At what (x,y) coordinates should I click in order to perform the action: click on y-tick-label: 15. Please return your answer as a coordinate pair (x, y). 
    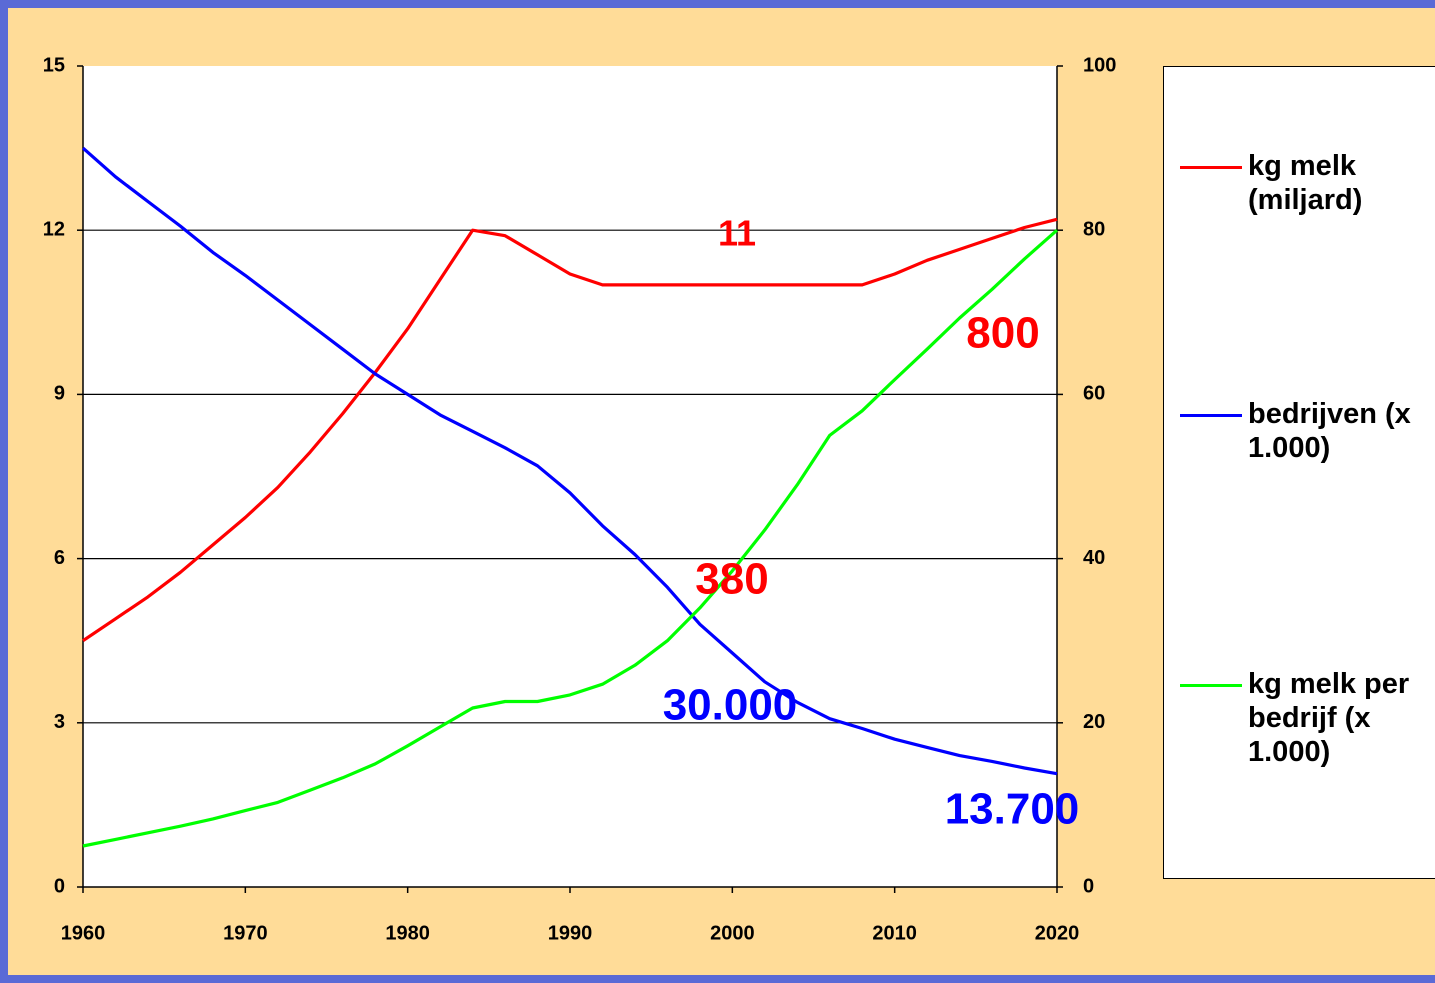
    Looking at the image, I should click on (54, 65).